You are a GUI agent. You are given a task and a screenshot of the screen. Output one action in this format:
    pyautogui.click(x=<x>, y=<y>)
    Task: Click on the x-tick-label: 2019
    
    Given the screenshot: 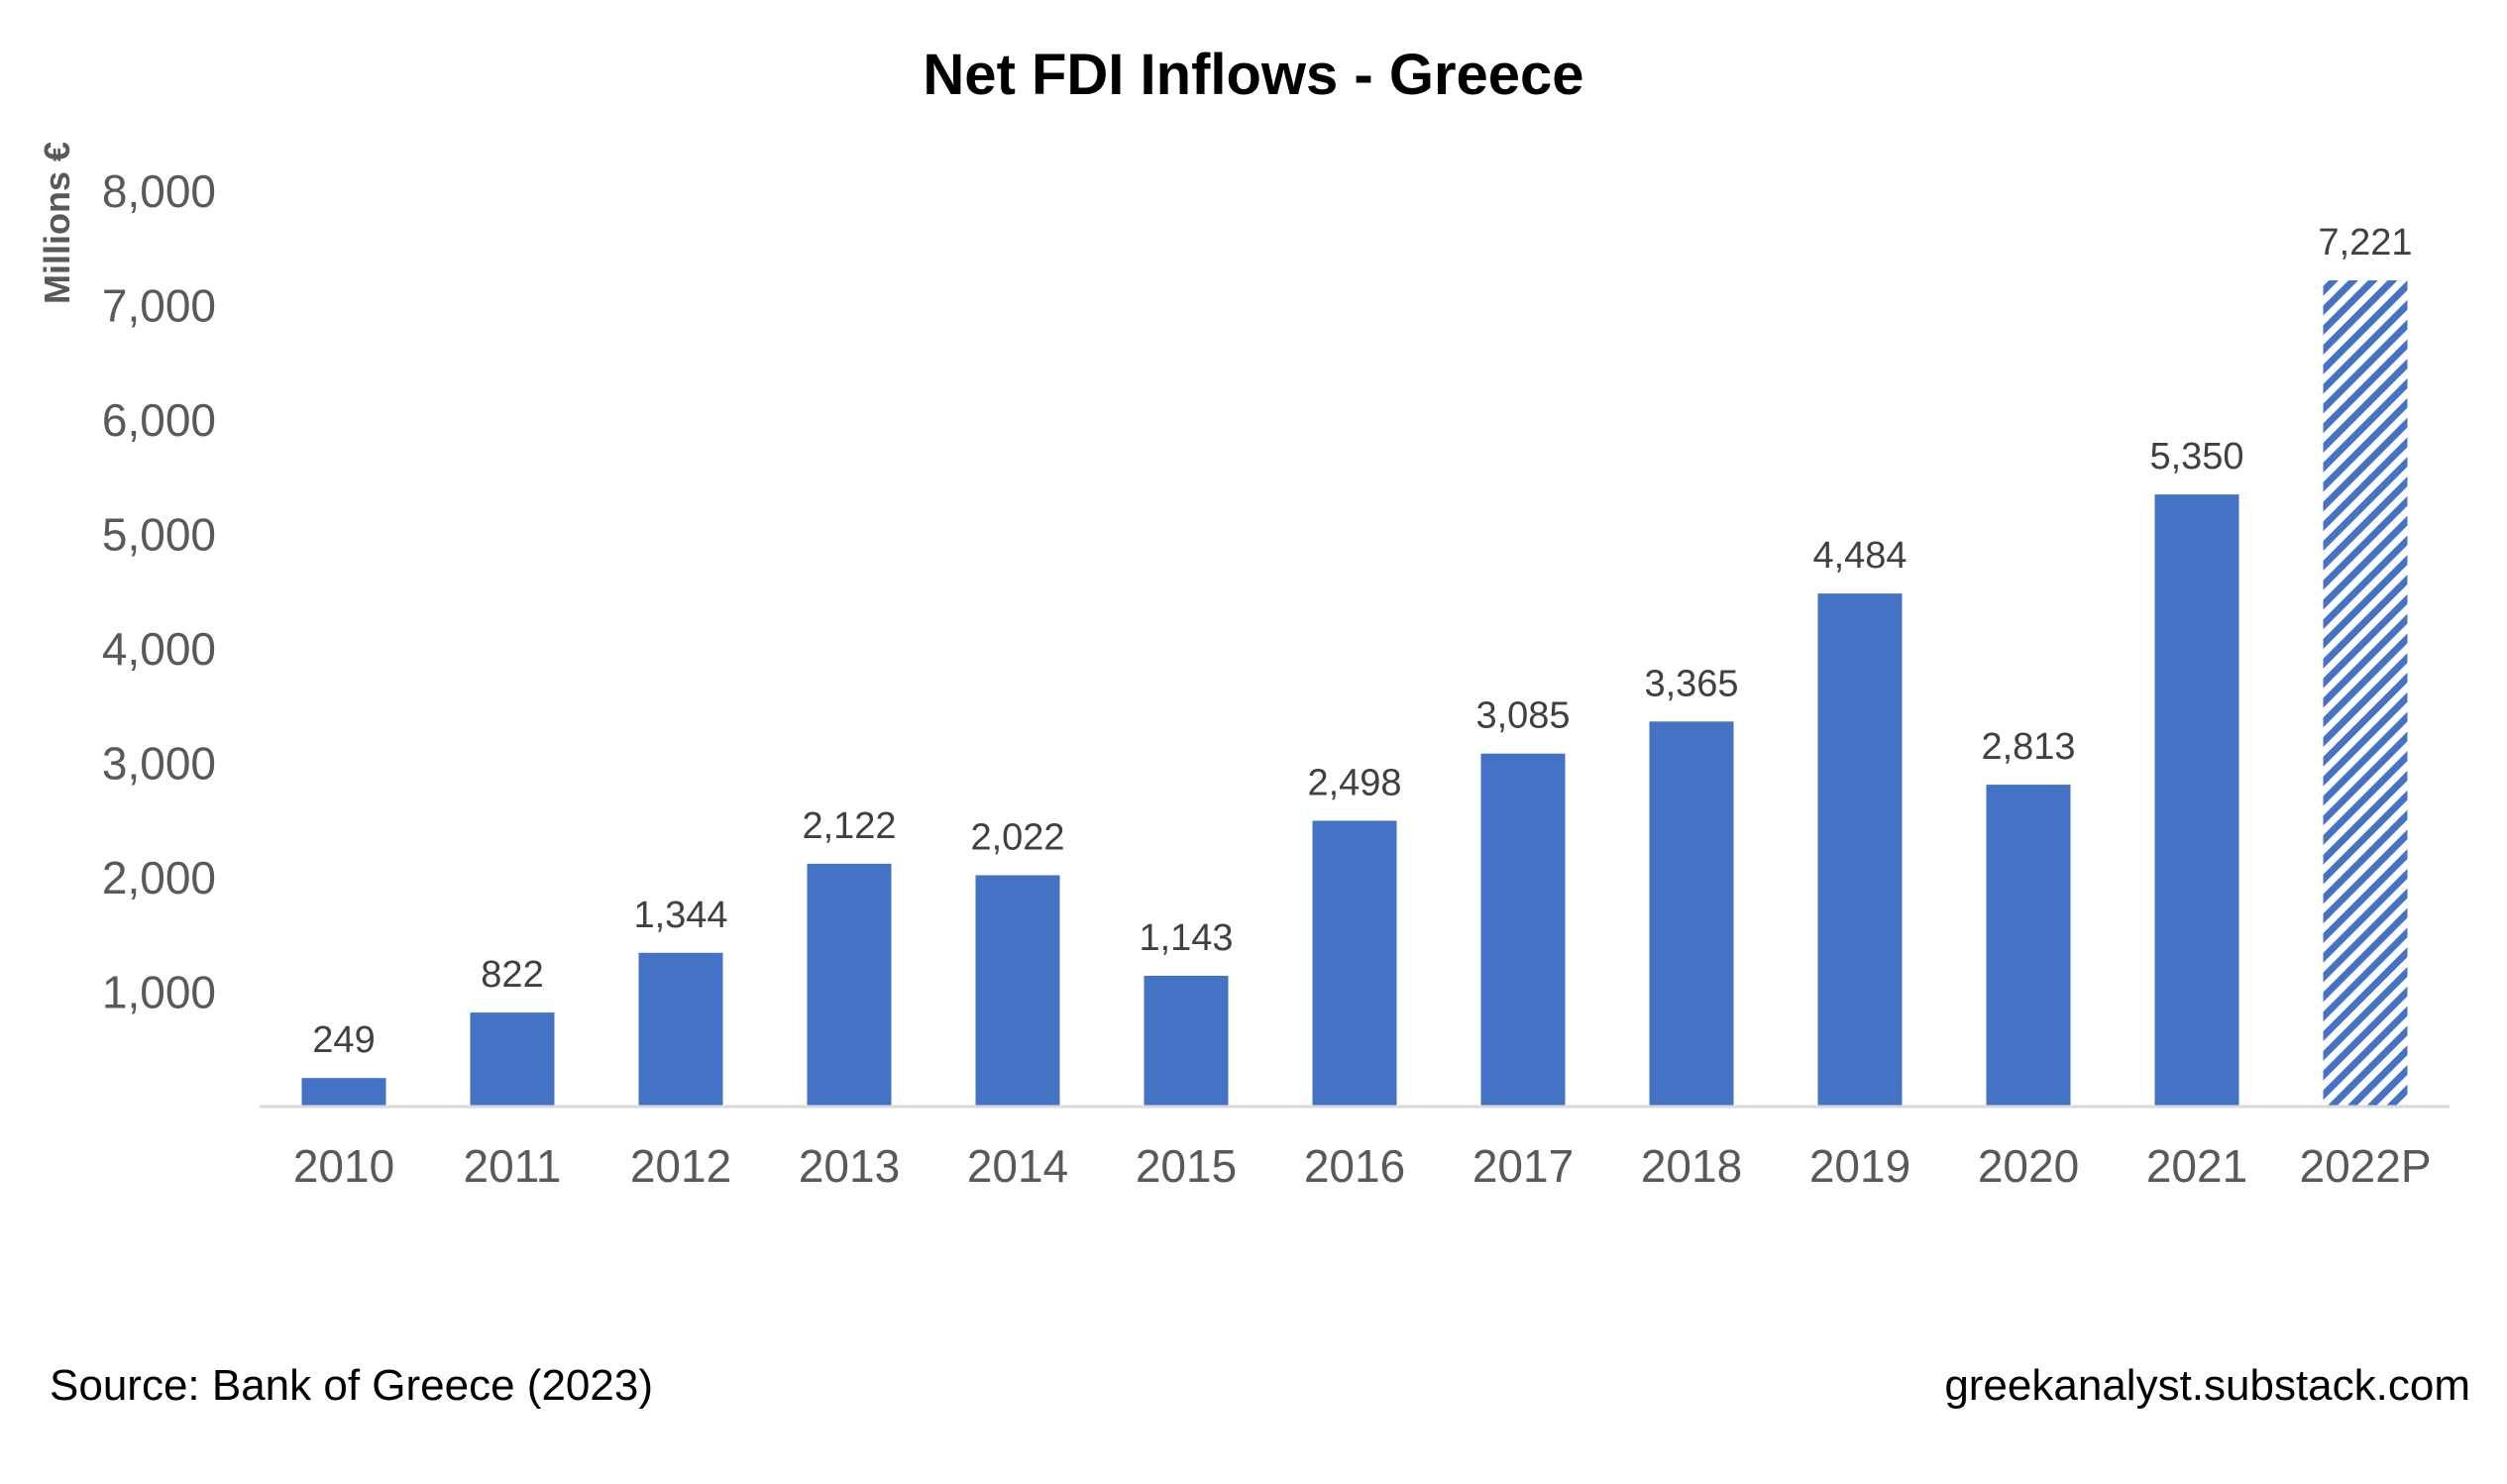 What is the action you would take?
    pyautogui.click(x=1859, y=1166)
    